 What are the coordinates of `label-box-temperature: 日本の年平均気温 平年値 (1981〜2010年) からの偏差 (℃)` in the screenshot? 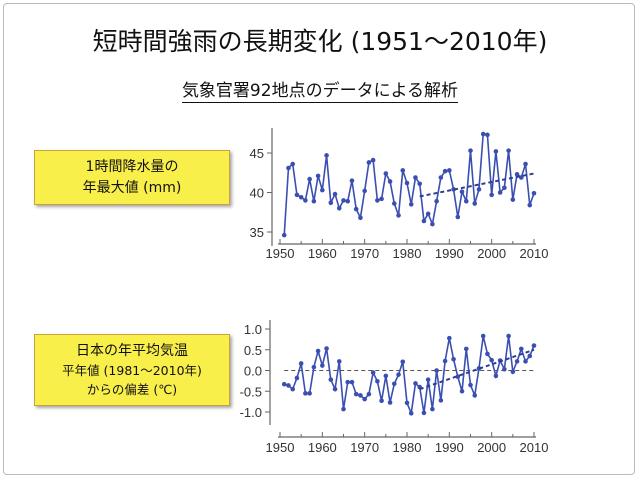 It's located at (132, 370).